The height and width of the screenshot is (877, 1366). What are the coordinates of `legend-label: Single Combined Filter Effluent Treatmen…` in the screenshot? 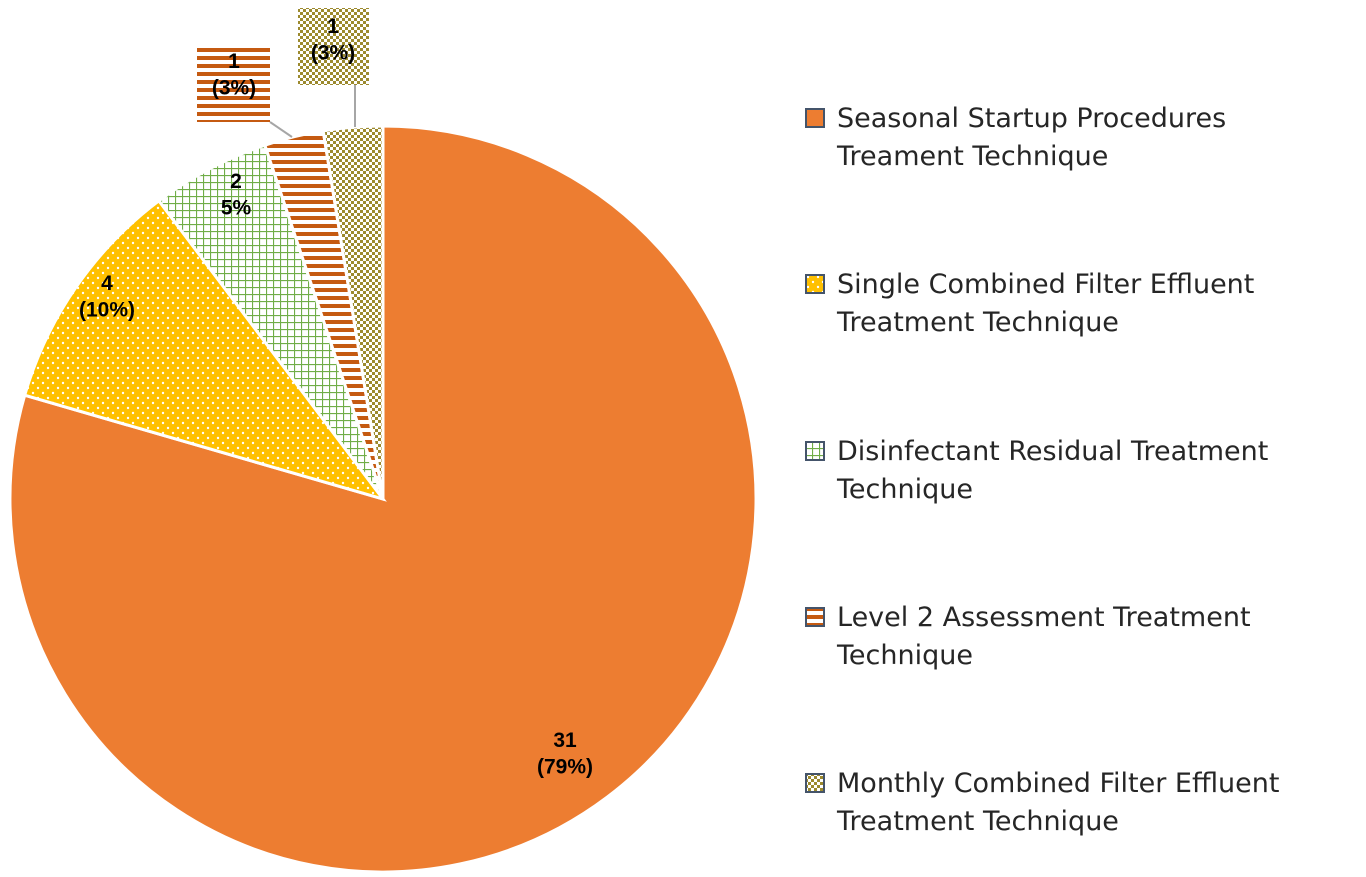 It's located at (1046, 303).